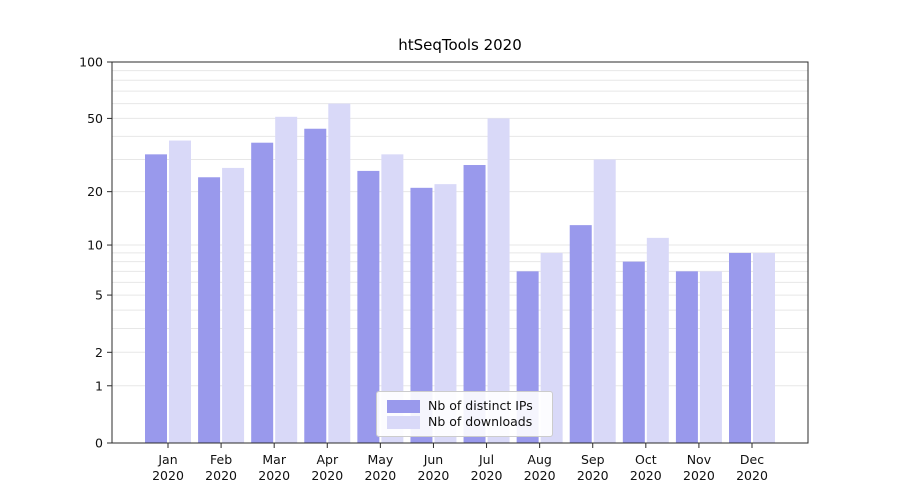 The image size is (900, 500). I want to click on y-tick-label: 100, so click(91, 62).